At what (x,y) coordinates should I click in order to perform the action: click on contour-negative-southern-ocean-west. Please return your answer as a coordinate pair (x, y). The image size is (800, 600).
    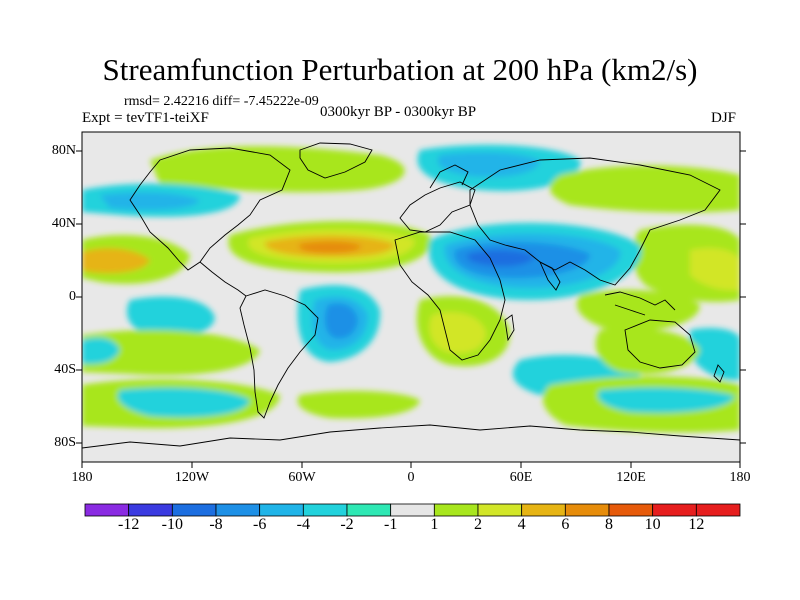
    Looking at the image, I should click on (183, 402).